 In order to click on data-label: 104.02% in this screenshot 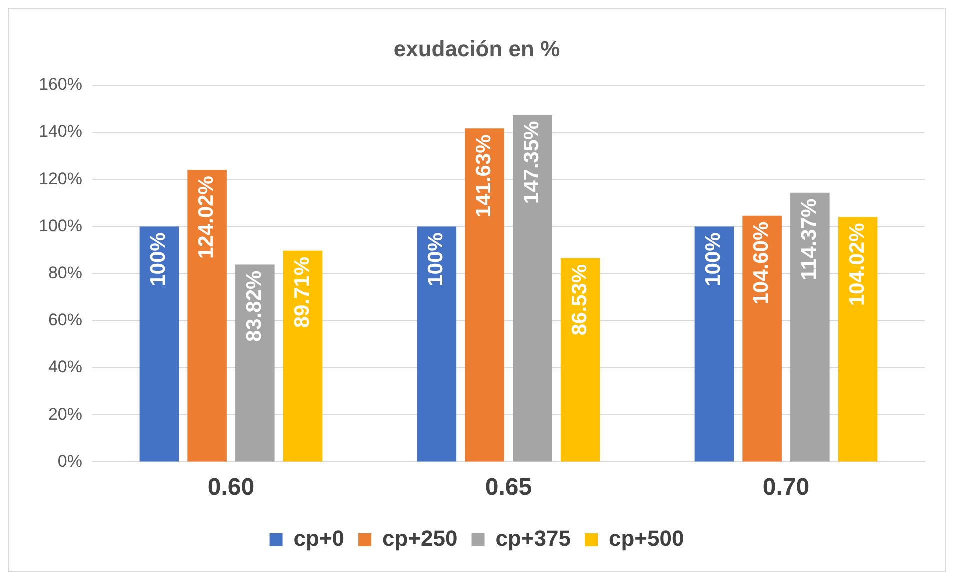, I will do `click(857, 264)`.